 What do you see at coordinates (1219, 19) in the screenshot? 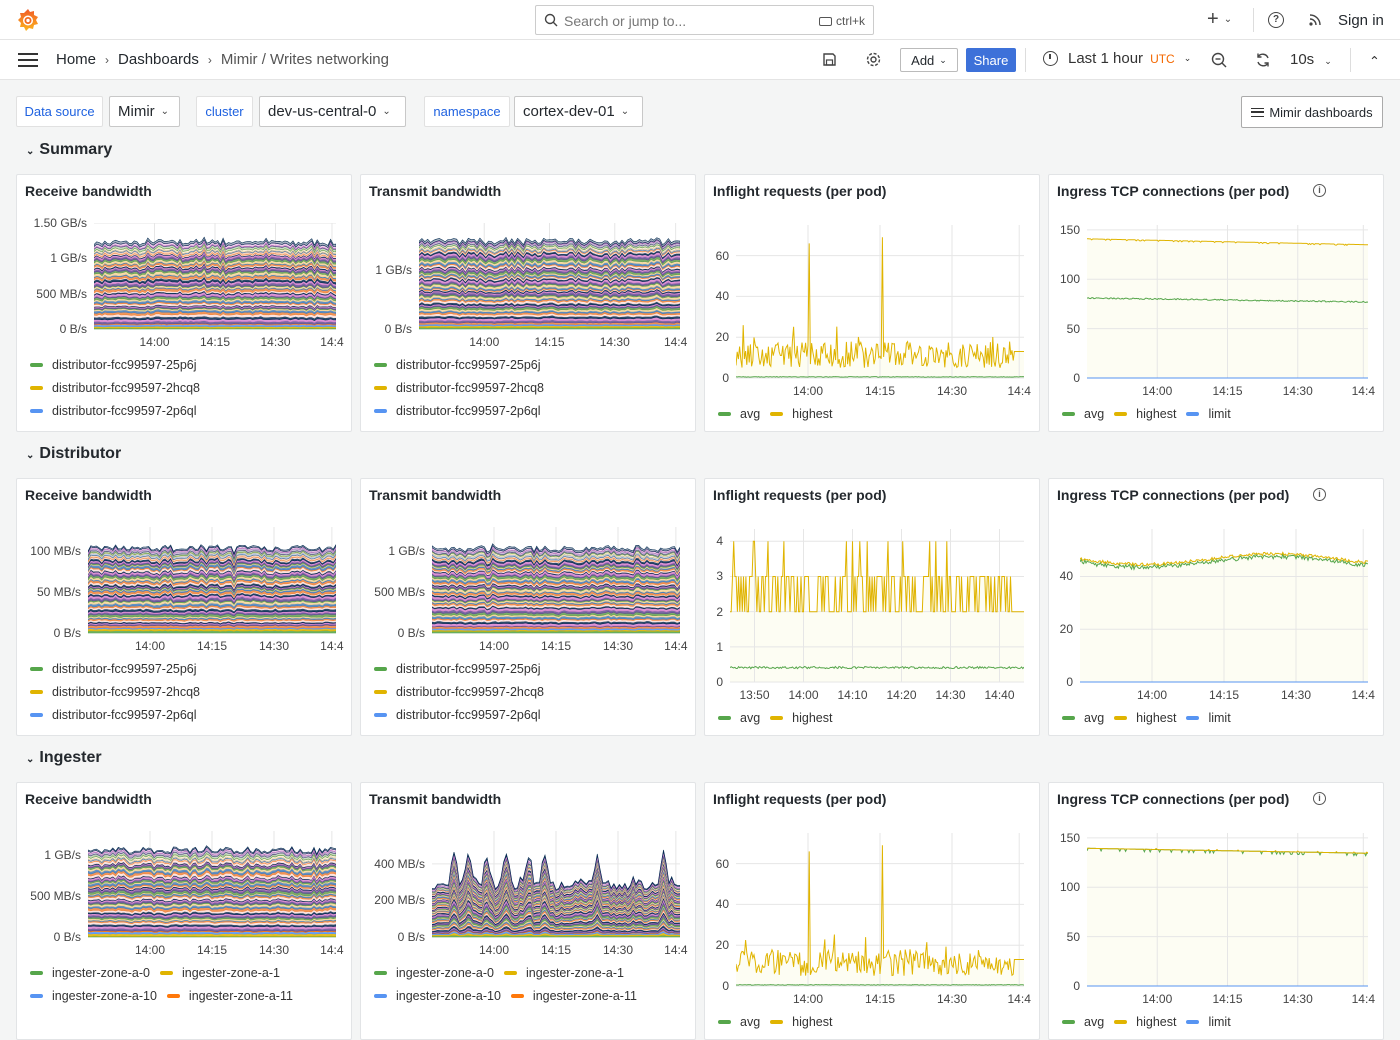
I see `new-button: + ⌄` at bounding box center [1219, 19].